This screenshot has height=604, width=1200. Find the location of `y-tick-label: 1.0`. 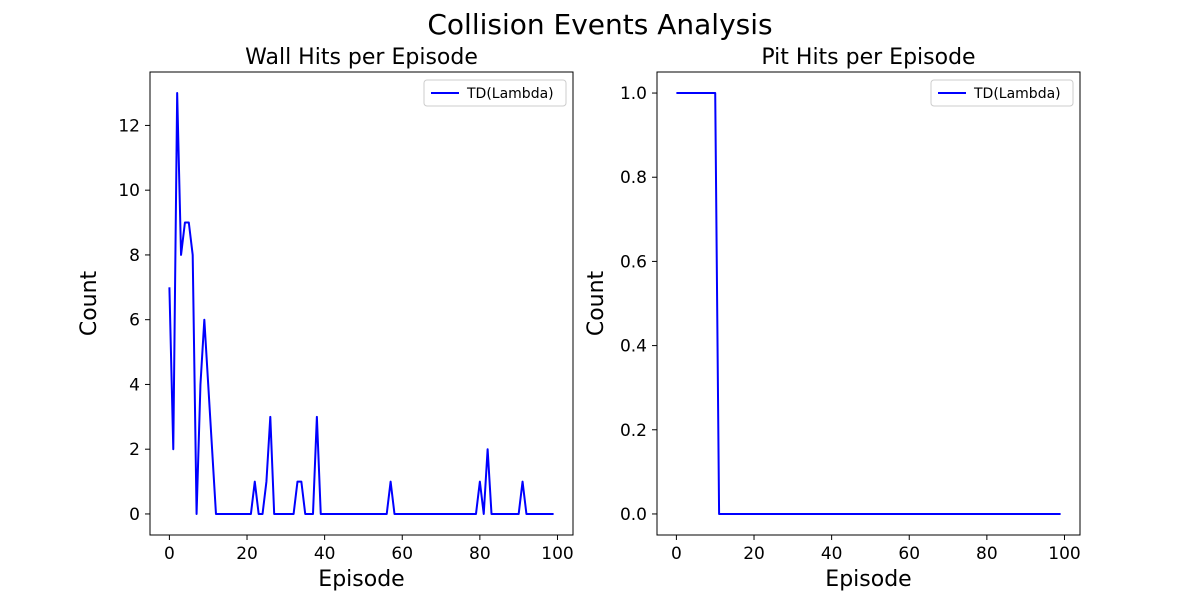

y-tick-label: 1.0 is located at coordinates (633, 94).